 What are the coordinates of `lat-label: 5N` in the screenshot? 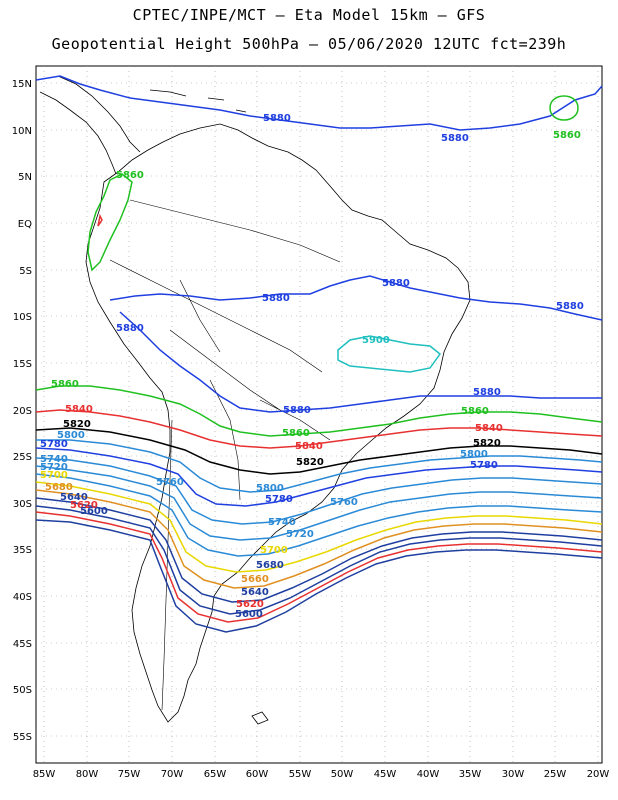 It's located at (25, 177).